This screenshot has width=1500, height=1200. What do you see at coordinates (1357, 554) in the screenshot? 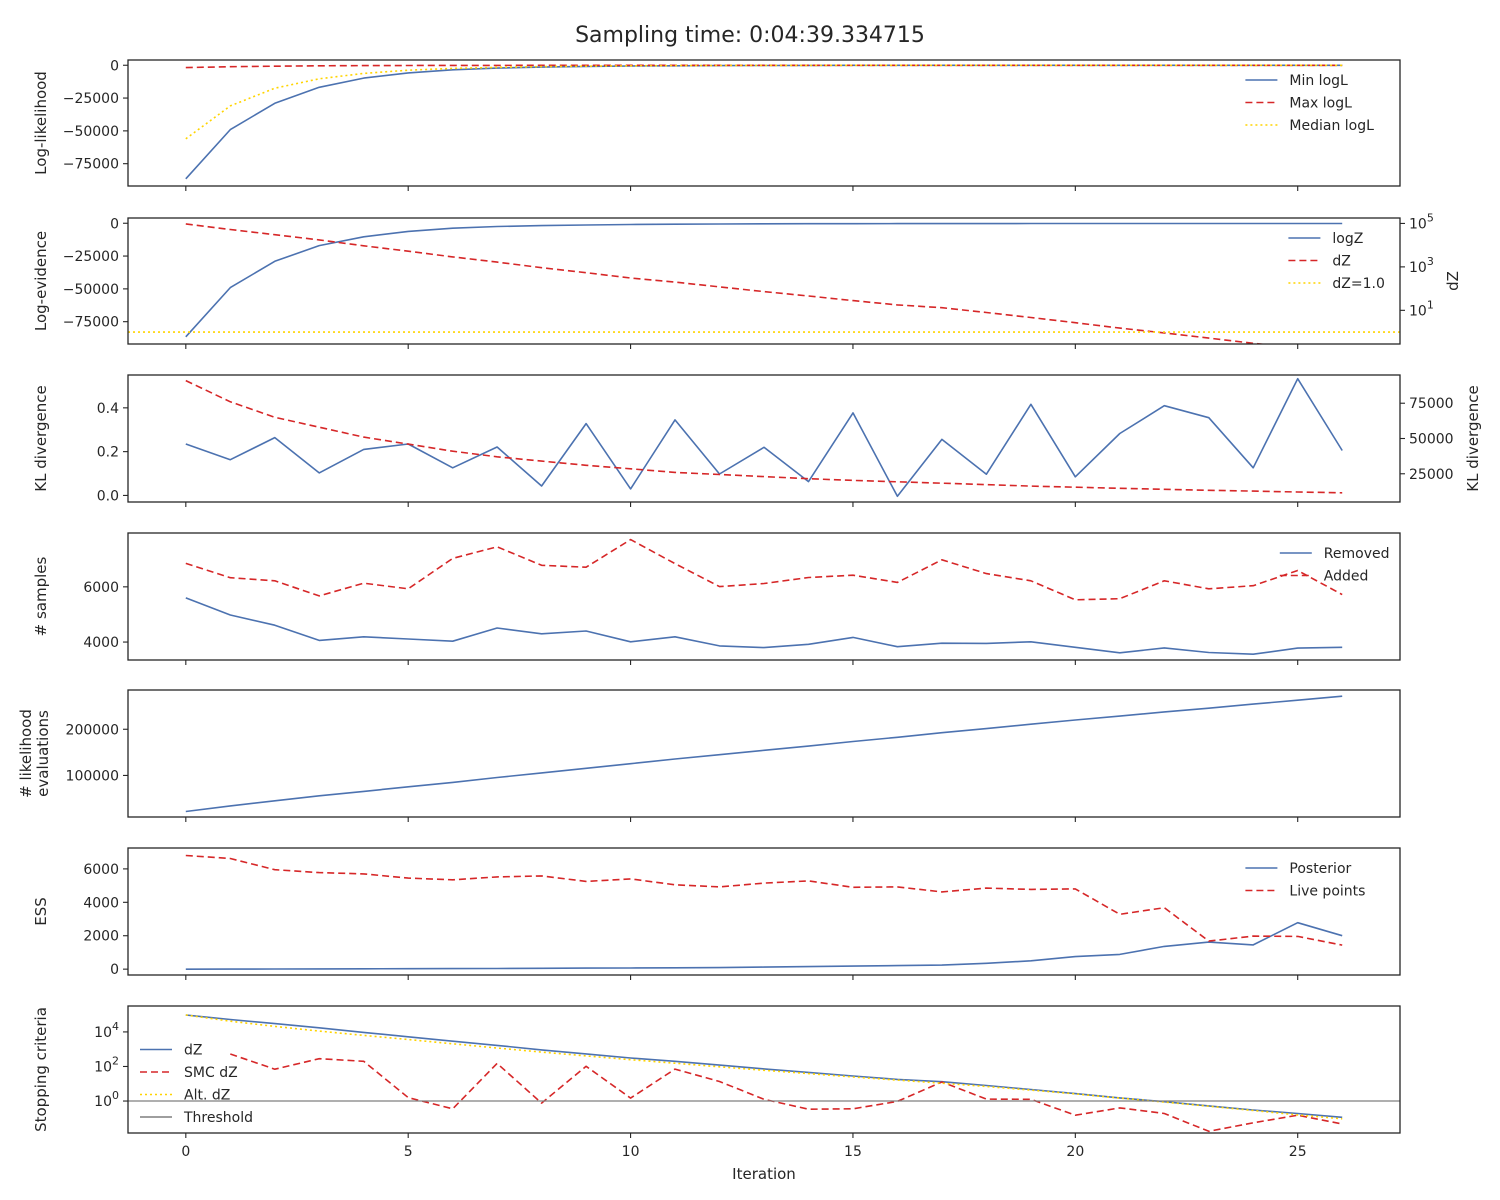
I see `legend-label: Removed` at bounding box center [1357, 554].